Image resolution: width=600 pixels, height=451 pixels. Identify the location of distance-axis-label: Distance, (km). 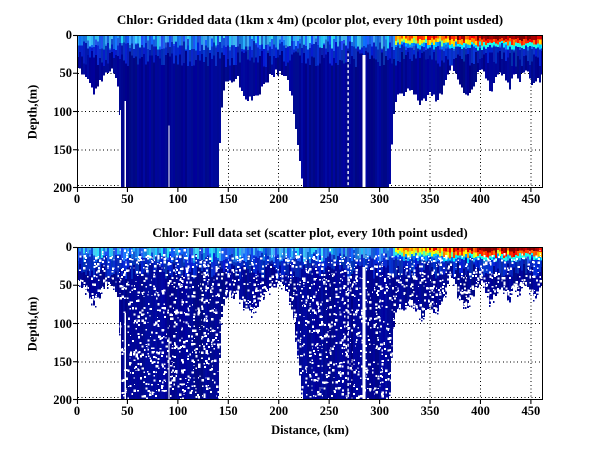
(310, 430).